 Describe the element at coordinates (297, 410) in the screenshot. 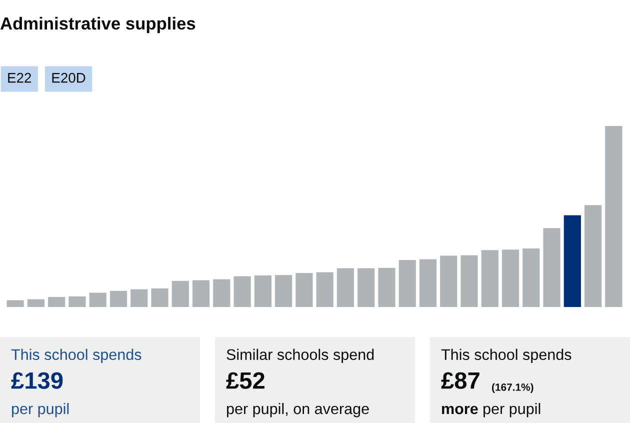

I see `text: per pupil, on average` at that location.